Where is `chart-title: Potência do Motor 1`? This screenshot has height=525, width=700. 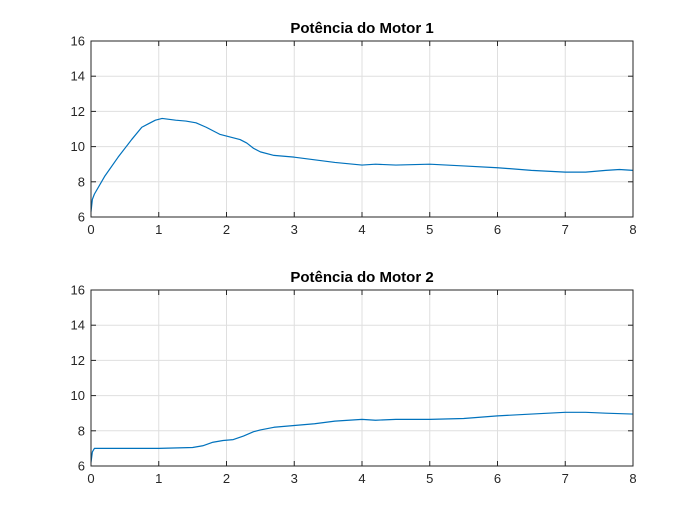 chart-title: Potência do Motor 1 is located at coordinates (361, 28).